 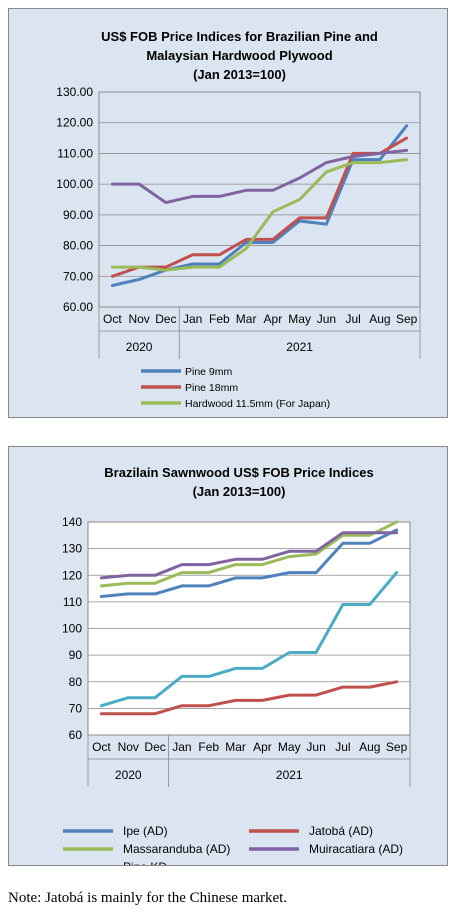 What do you see at coordinates (72, 549) in the screenshot?
I see `y-tick-label: 130` at bounding box center [72, 549].